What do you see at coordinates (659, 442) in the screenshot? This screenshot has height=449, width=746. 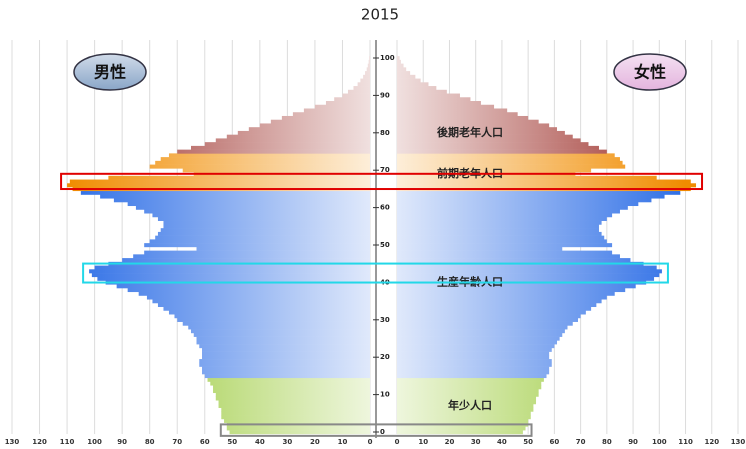 I see `x-tick-label: 100` at bounding box center [659, 442].